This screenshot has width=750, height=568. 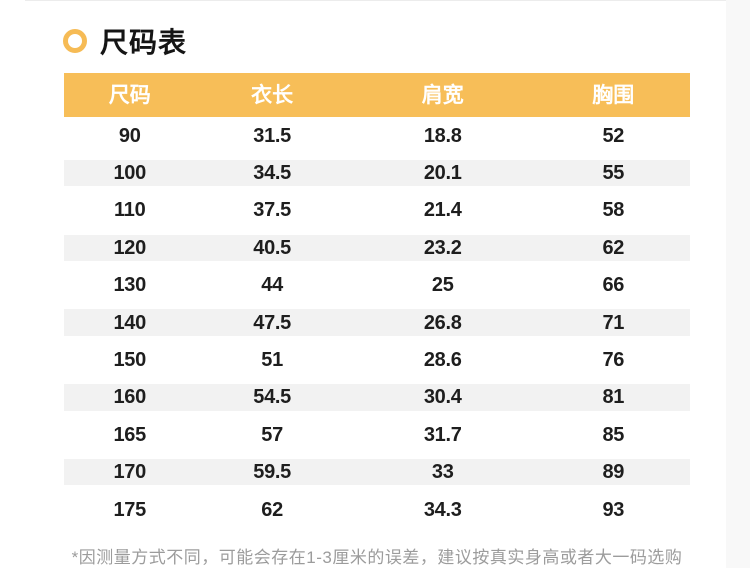 What do you see at coordinates (129, 135) in the screenshot?
I see `value-cell: 90` at bounding box center [129, 135].